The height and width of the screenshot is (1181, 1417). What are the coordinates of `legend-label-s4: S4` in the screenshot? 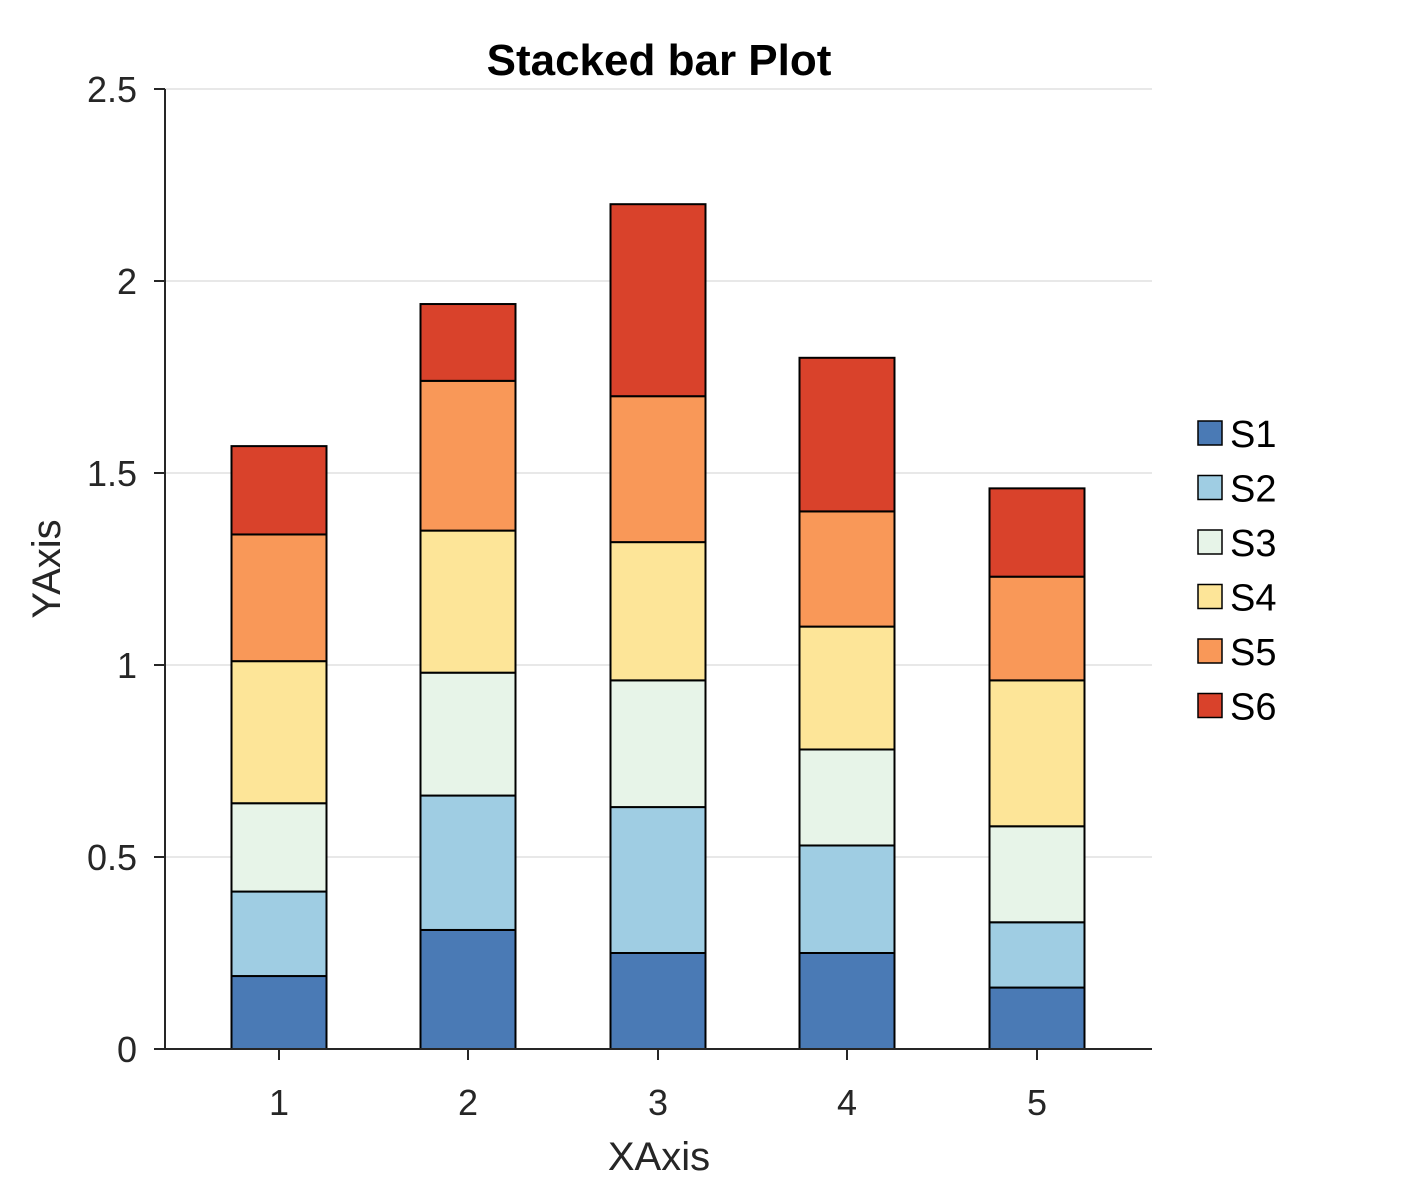 It's located at (1253, 599).